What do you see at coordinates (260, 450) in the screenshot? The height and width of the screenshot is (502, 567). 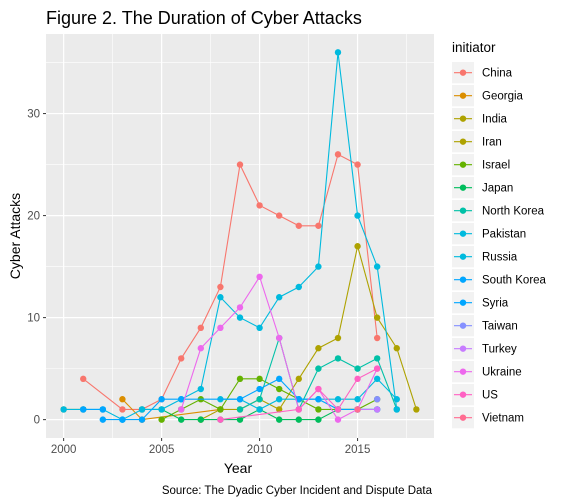 I see `x-tick-label: 2010` at bounding box center [260, 450].